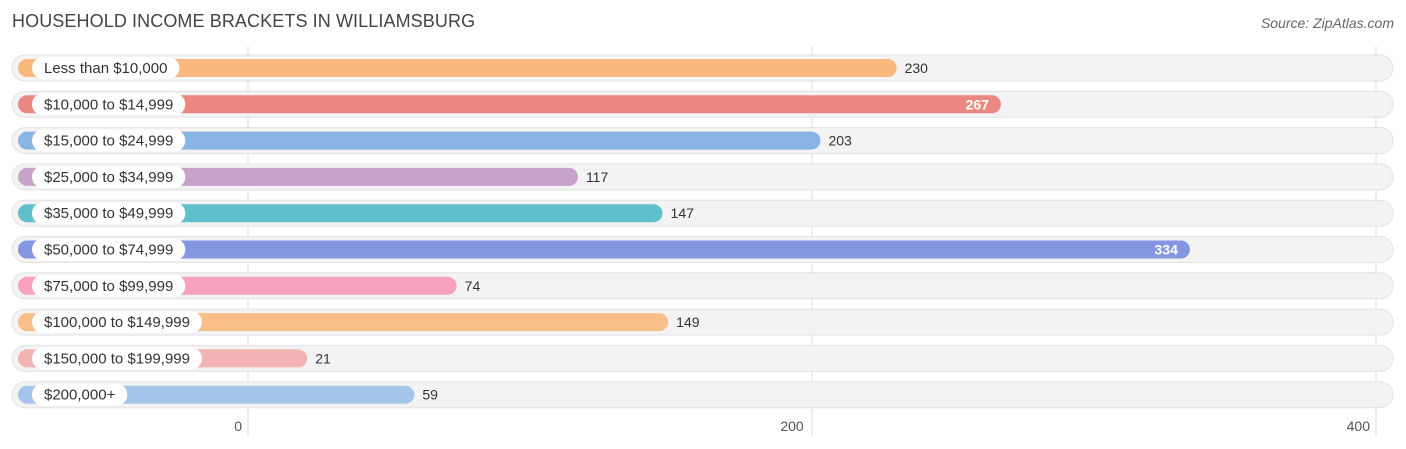 The image size is (1406, 449). Describe the element at coordinates (683, 213) in the screenshot. I see `value-label: 147` at that location.